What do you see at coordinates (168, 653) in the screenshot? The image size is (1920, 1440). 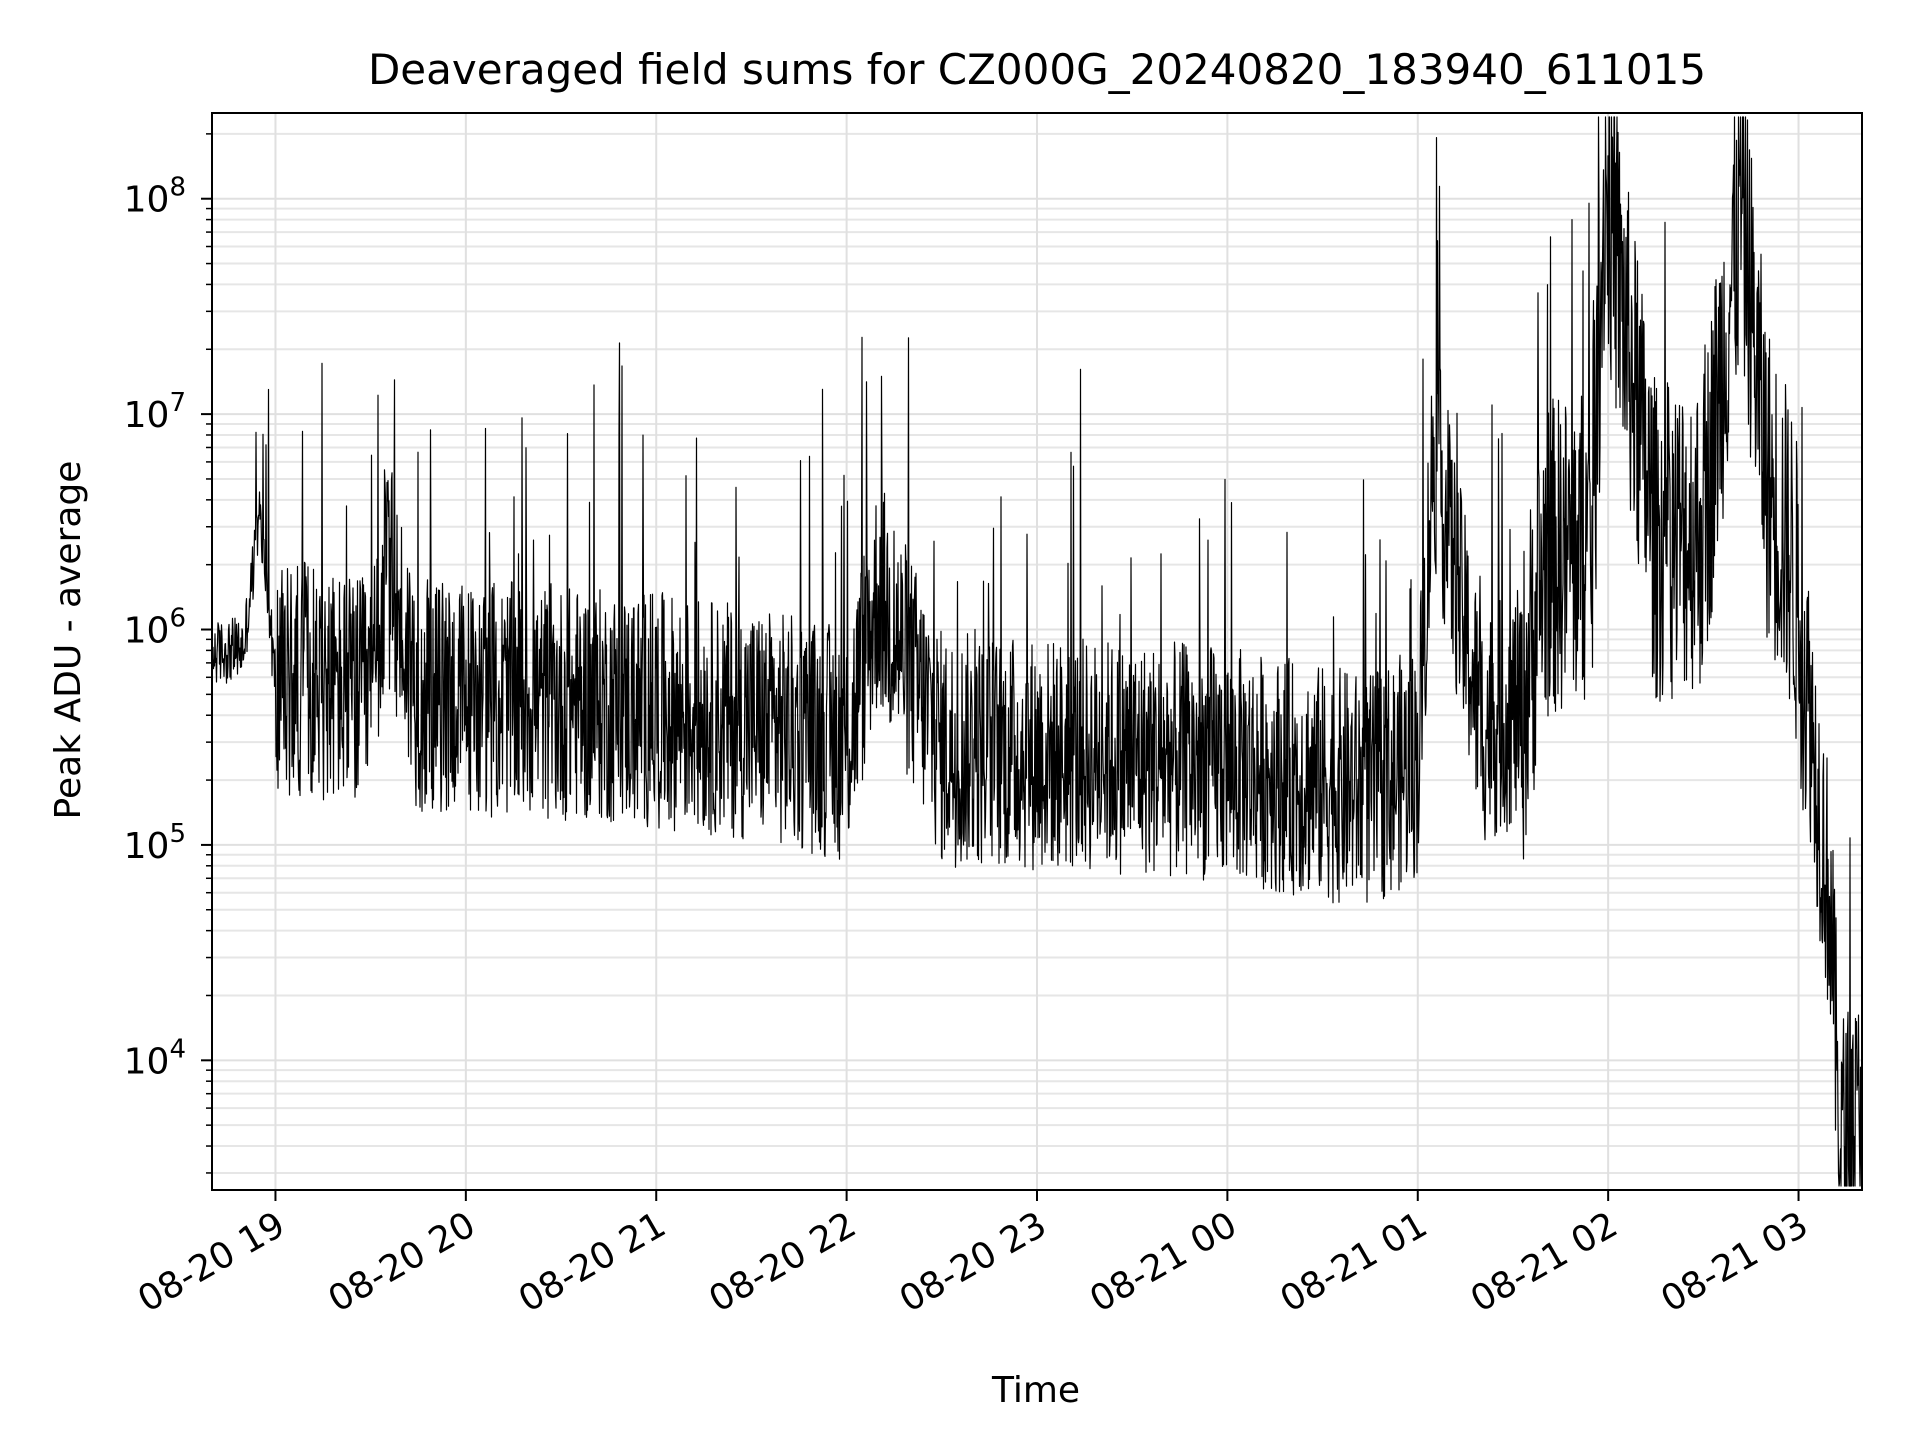 I see `y-axis: 10⁴ 10⁵ 10⁶ 10⁷ 10⁸` at bounding box center [168, 653].